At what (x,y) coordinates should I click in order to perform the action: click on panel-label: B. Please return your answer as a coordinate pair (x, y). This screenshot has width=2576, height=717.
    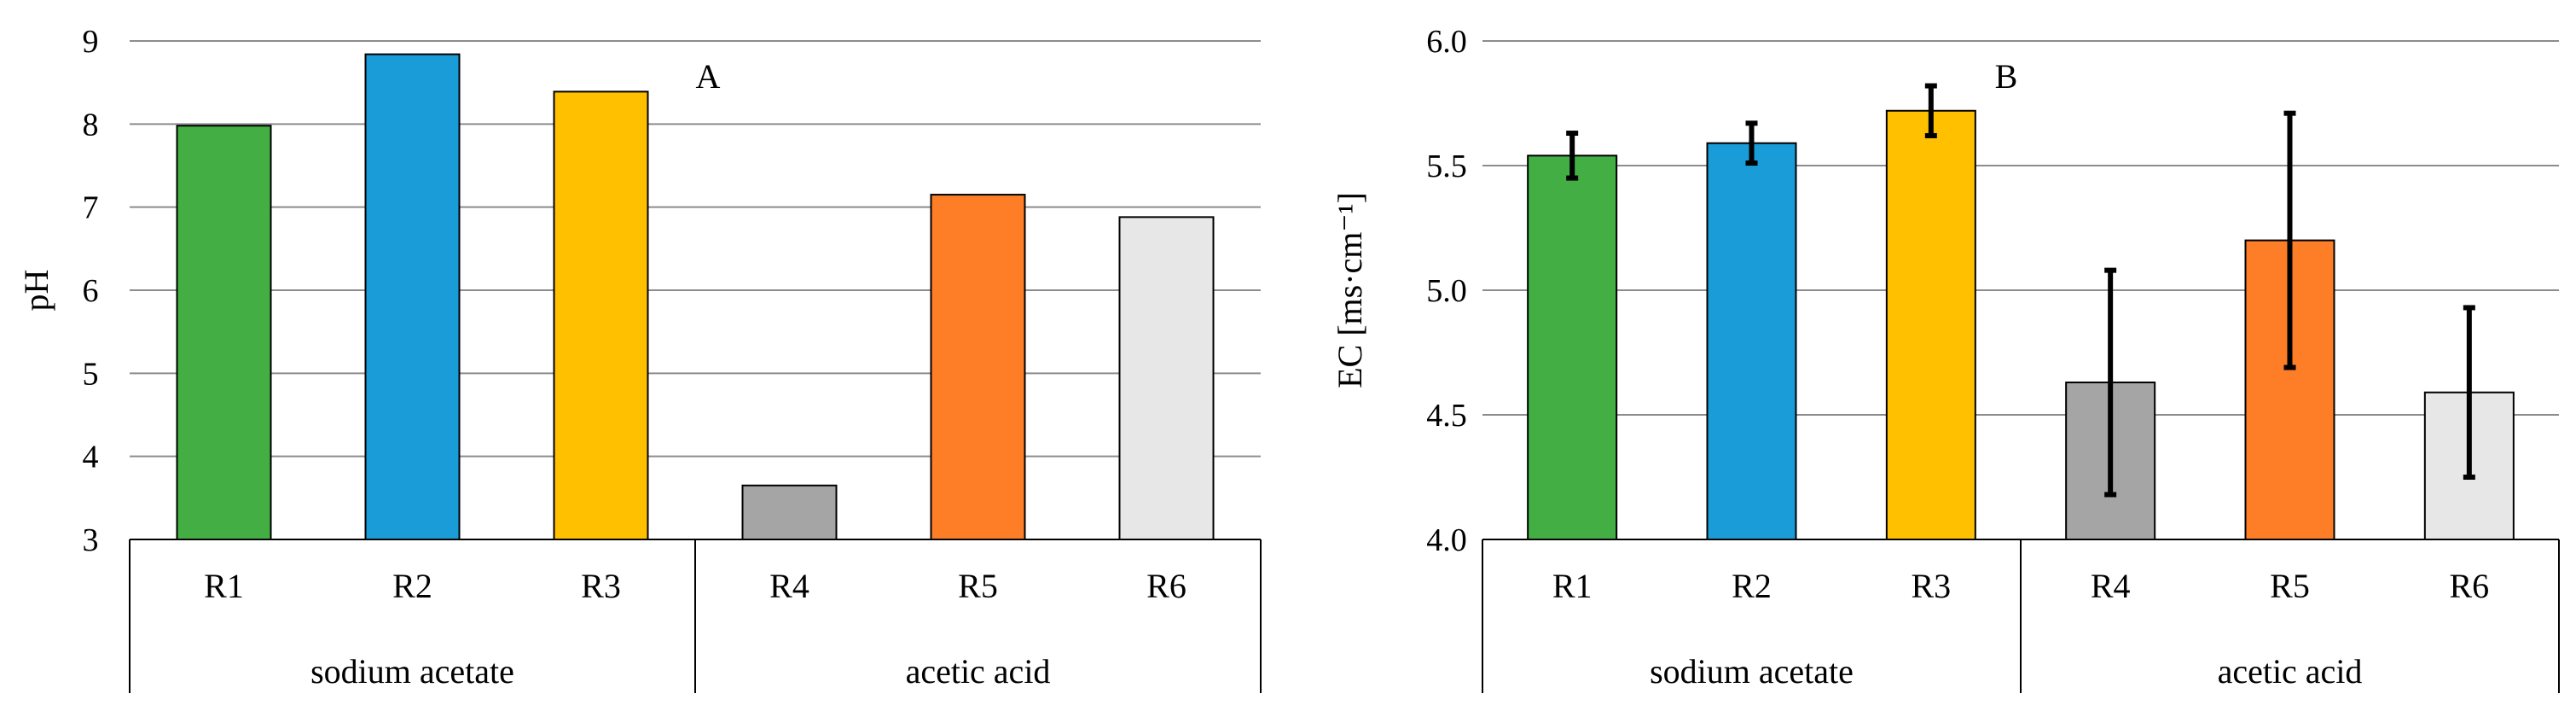
    Looking at the image, I should click on (2006, 76).